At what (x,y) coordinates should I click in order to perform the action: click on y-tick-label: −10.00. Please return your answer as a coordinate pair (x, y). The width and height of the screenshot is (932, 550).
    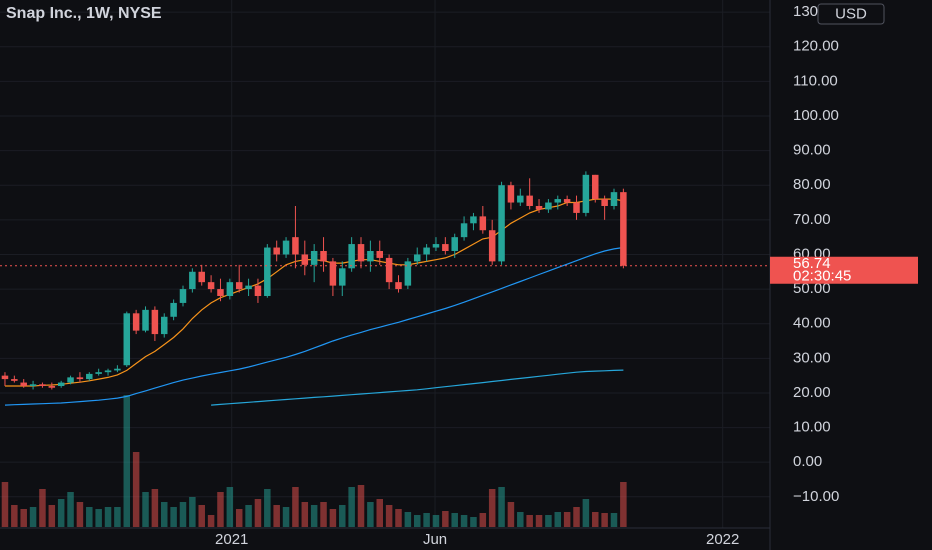
    Looking at the image, I should click on (816, 496).